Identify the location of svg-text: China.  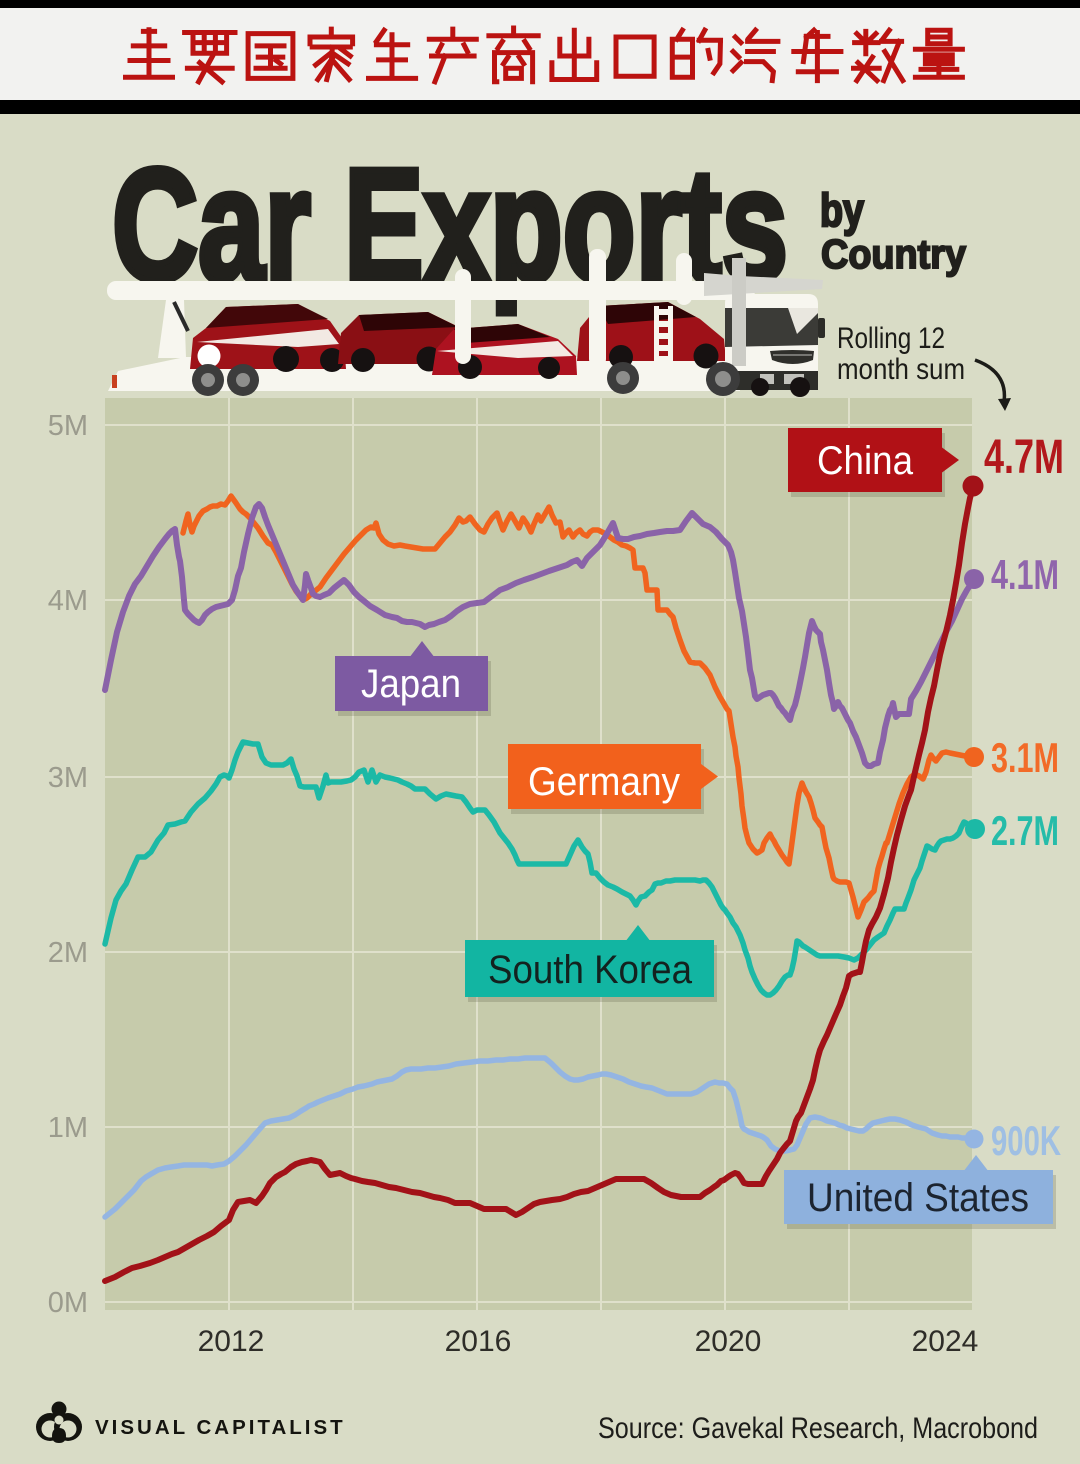
(865, 461).